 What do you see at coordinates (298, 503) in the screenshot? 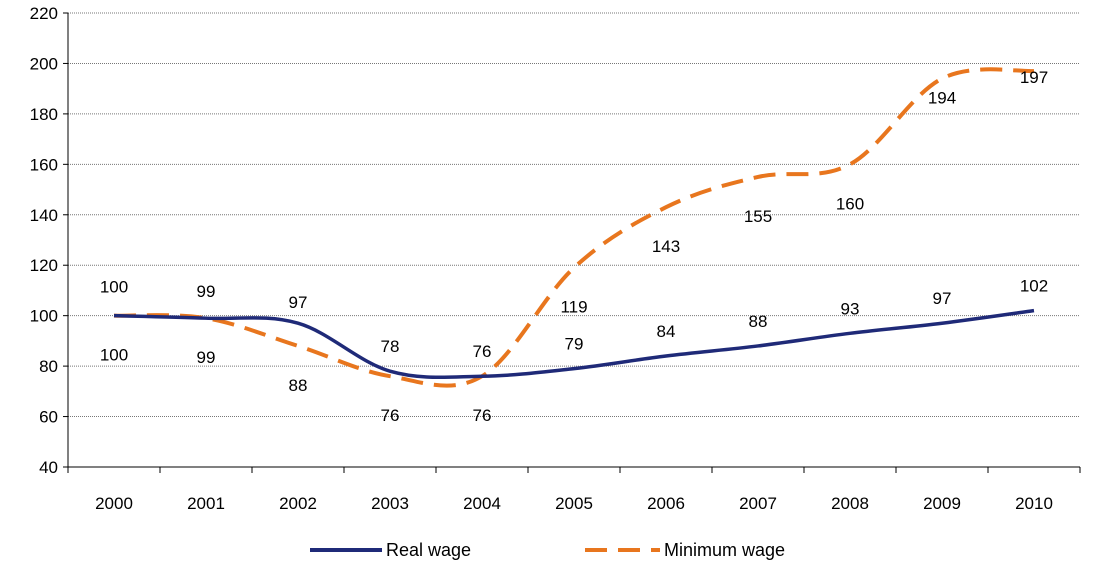
I see `x-tick-label: 2002` at bounding box center [298, 503].